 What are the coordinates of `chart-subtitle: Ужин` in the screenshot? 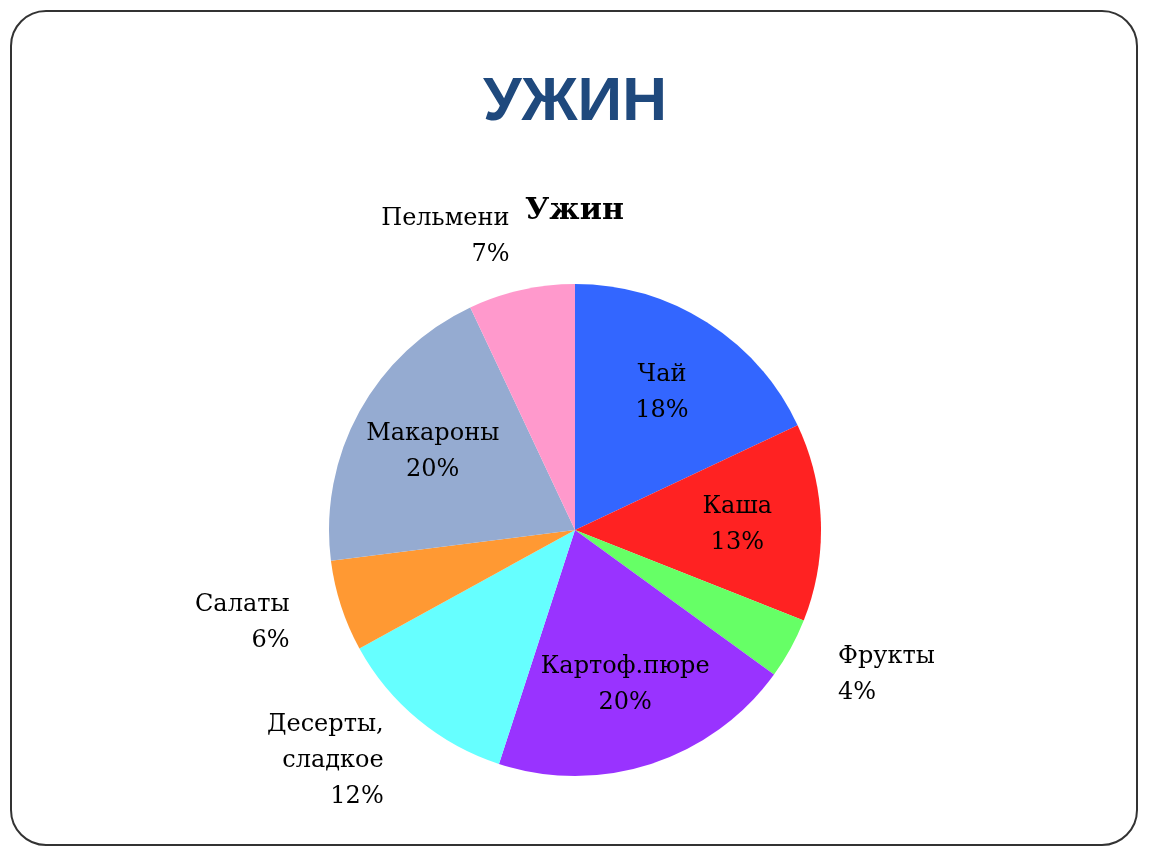 It's located at (574, 208).